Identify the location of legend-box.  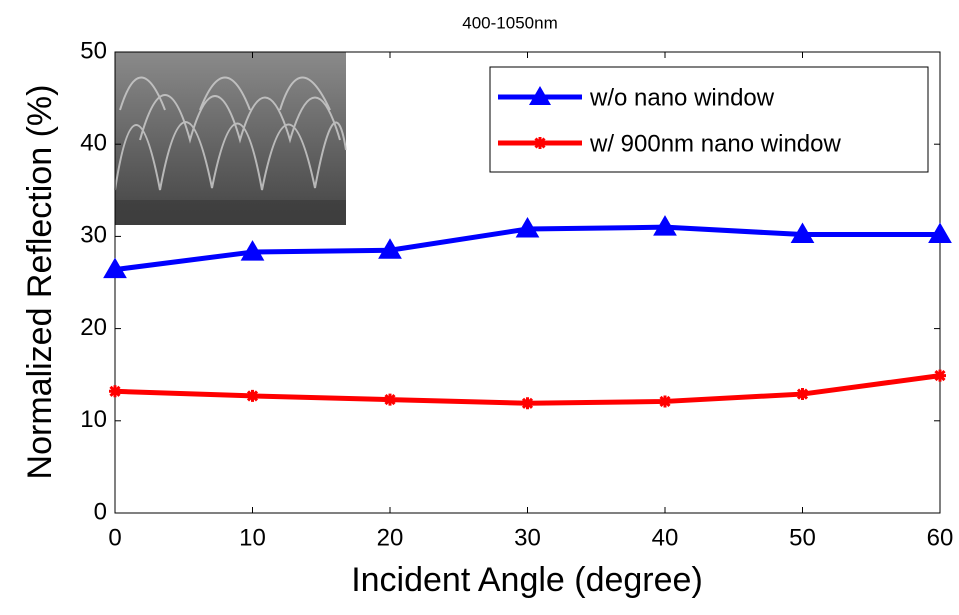
(709, 119).